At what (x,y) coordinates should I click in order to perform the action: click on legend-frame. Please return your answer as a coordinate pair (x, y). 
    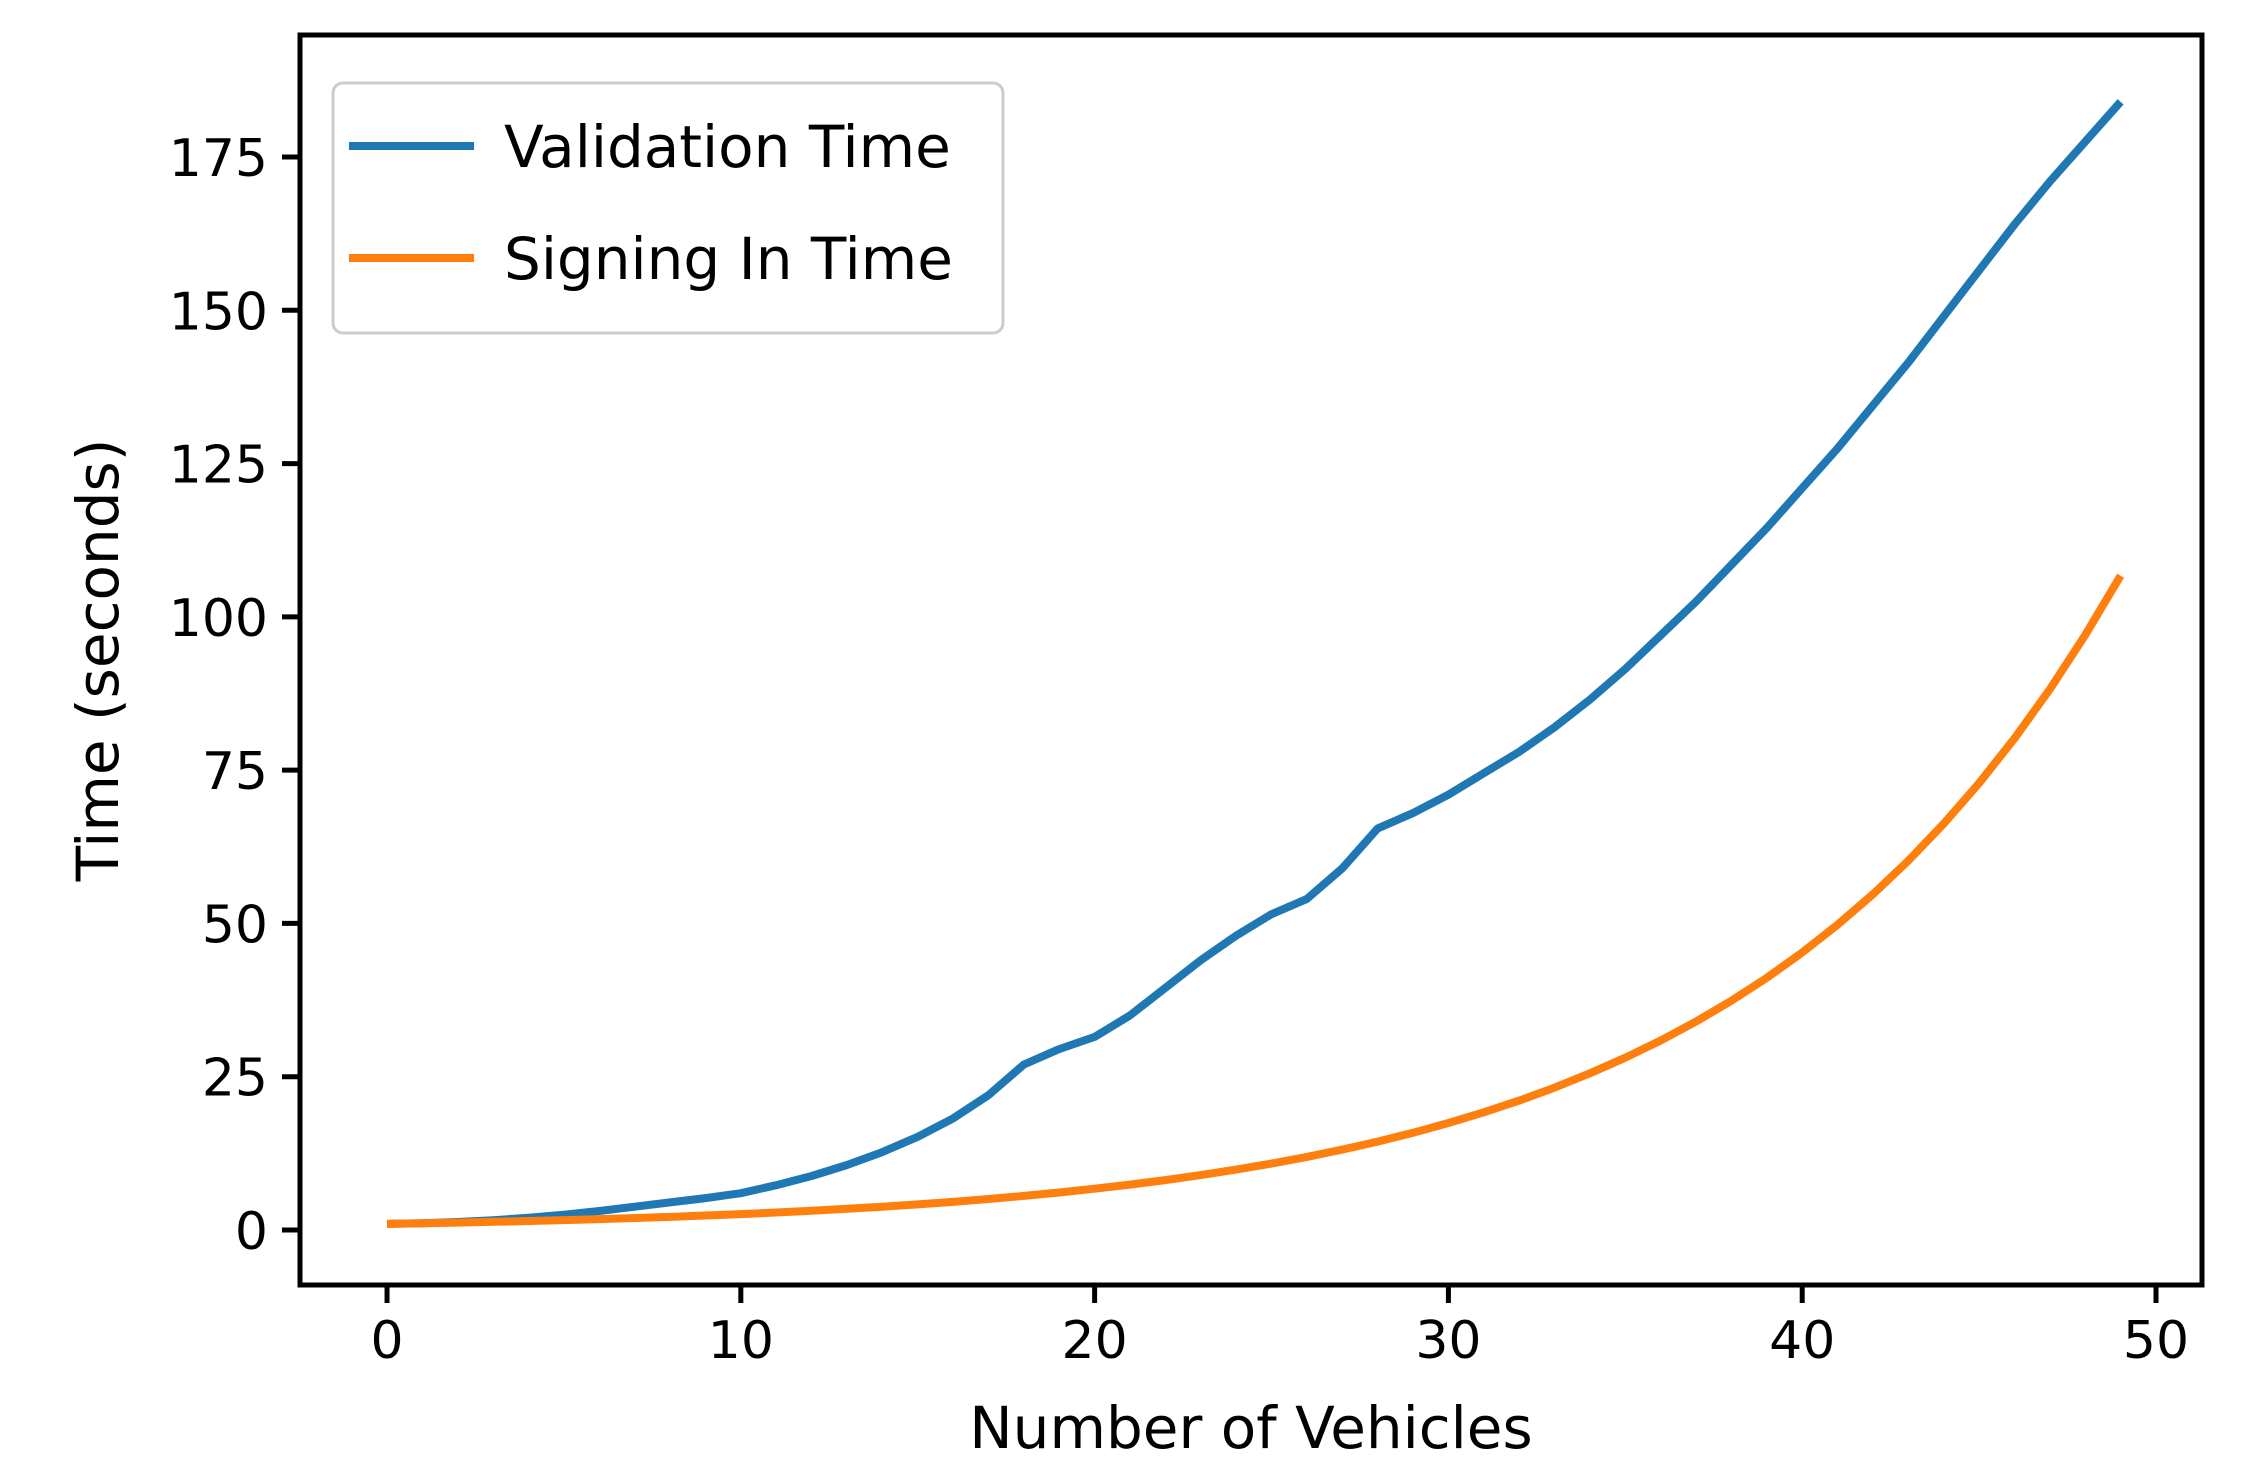
    Looking at the image, I should click on (668, 208).